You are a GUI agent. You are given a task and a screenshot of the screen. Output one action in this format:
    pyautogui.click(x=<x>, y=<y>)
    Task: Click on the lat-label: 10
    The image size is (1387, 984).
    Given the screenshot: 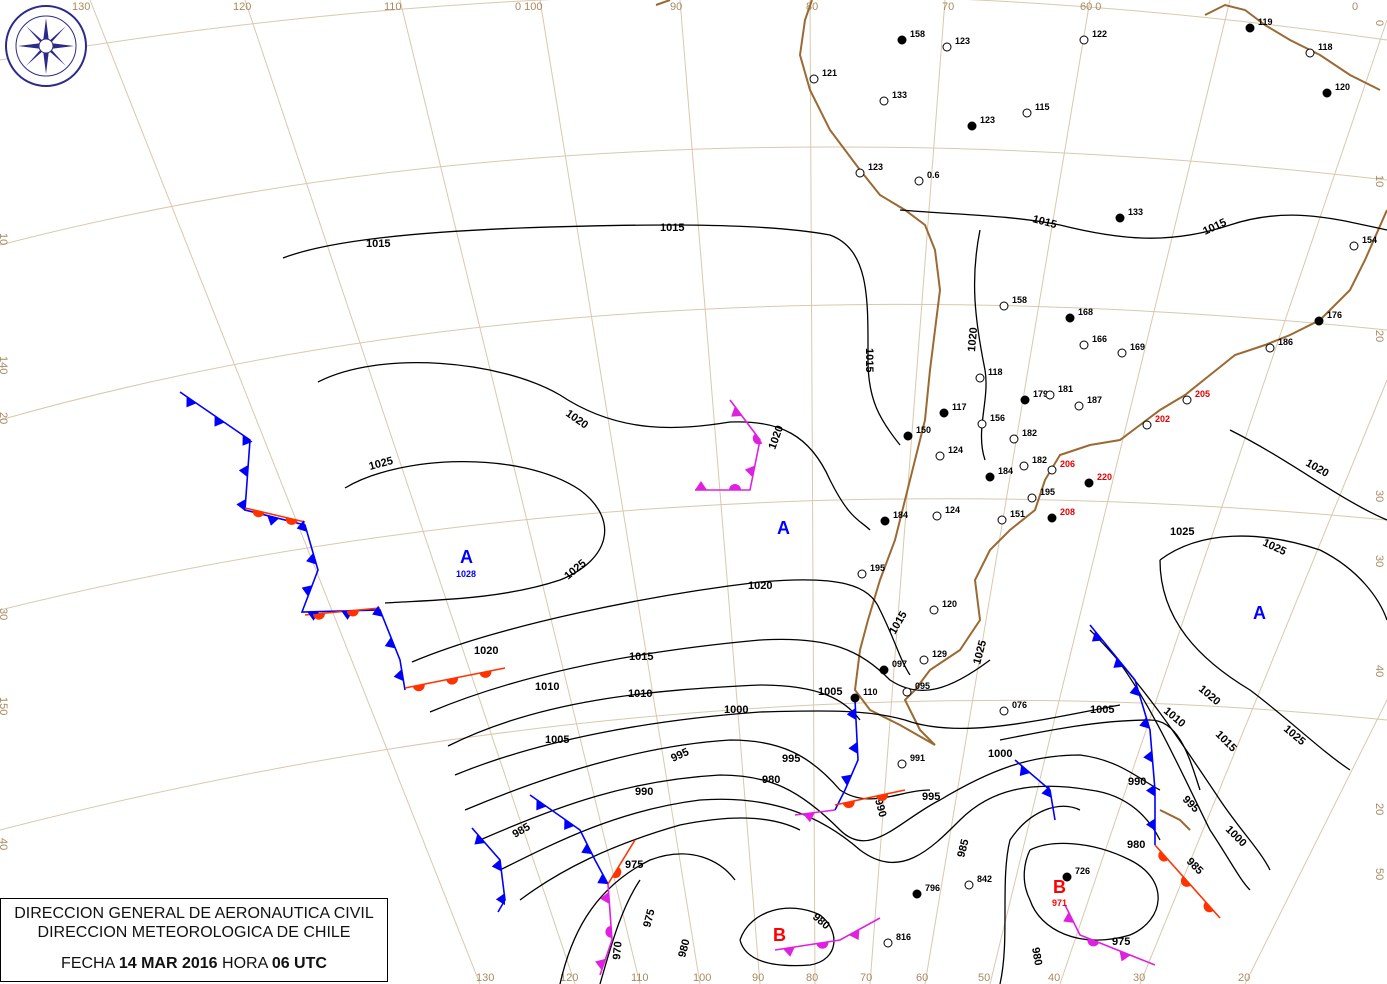 What is the action you would take?
    pyautogui.click(x=4, y=239)
    